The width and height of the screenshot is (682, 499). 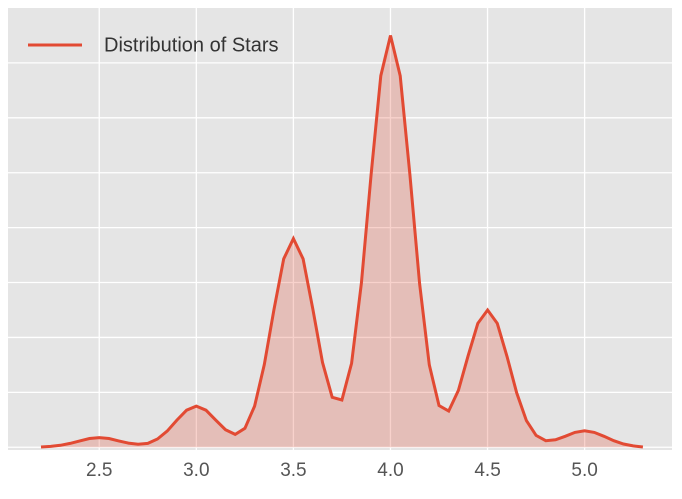 What do you see at coordinates (191, 45) in the screenshot?
I see `legend-label: Distribution of Stars` at bounding box center [191, 45].